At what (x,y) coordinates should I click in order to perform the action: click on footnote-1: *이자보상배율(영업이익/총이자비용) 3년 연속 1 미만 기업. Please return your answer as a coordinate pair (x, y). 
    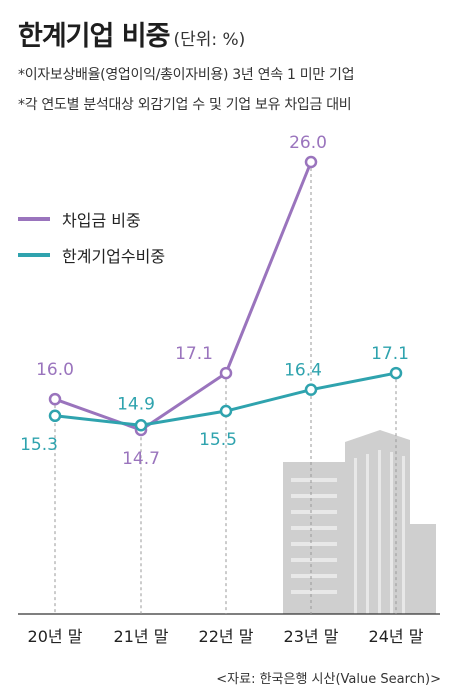
    Looking at the image, I should click on (186, 75).